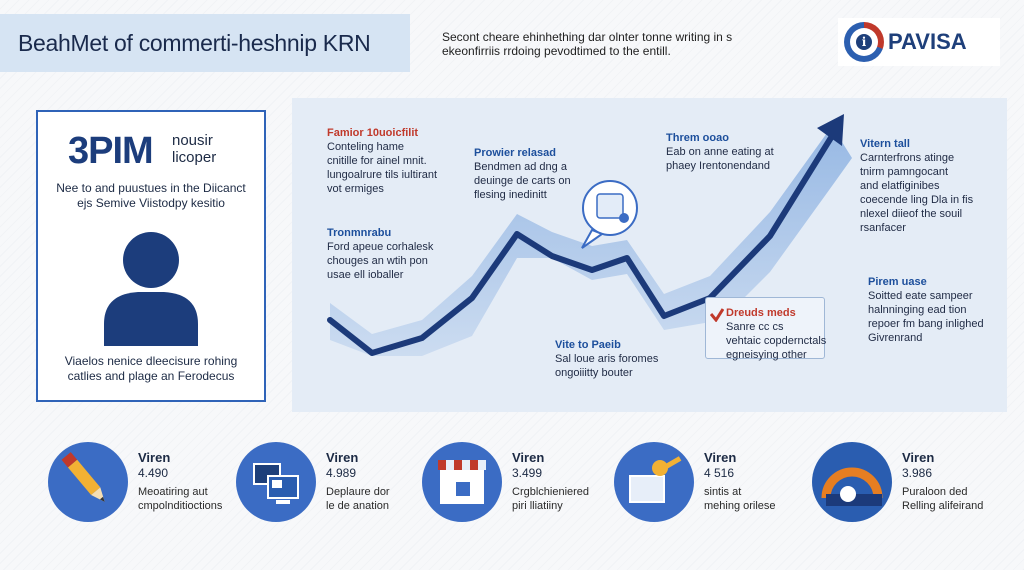  Describe the element at coordinates (917, 473) in the screenshot. I see `stat-value: 3.986` at that location.